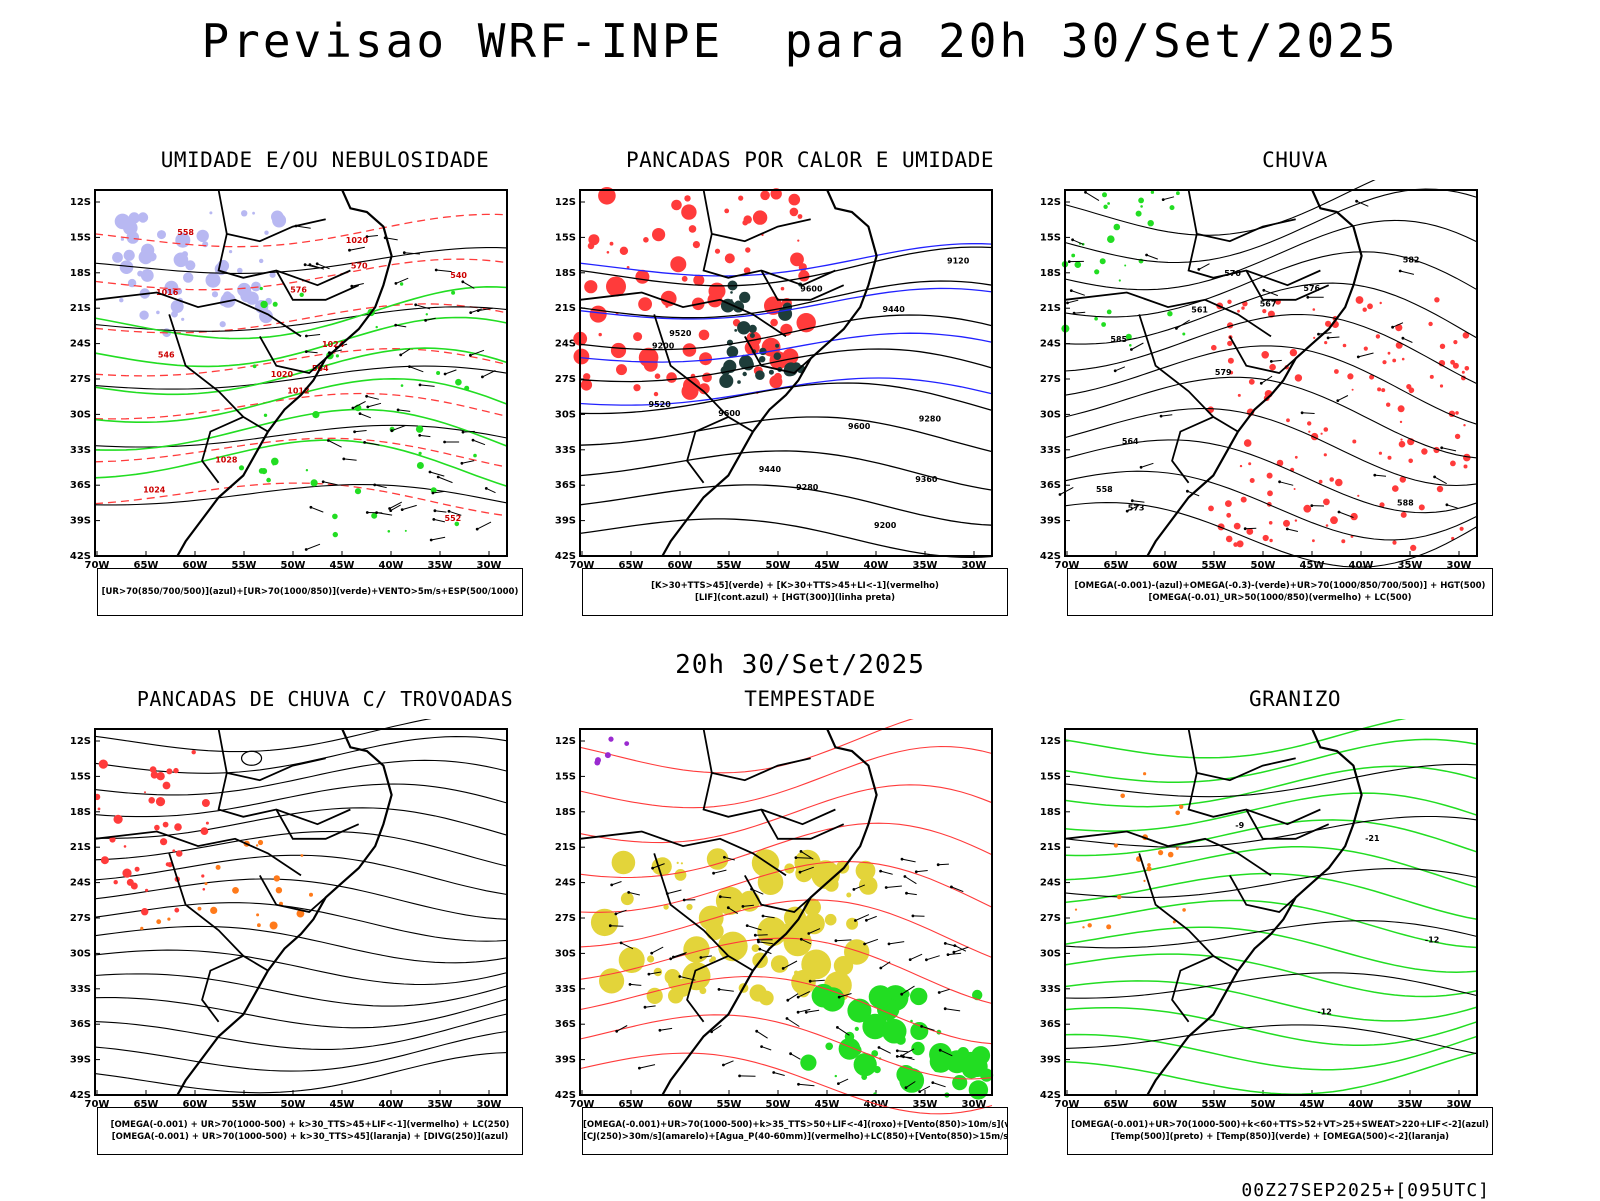  I want to click on severe-storm-area, so click(626, 743).